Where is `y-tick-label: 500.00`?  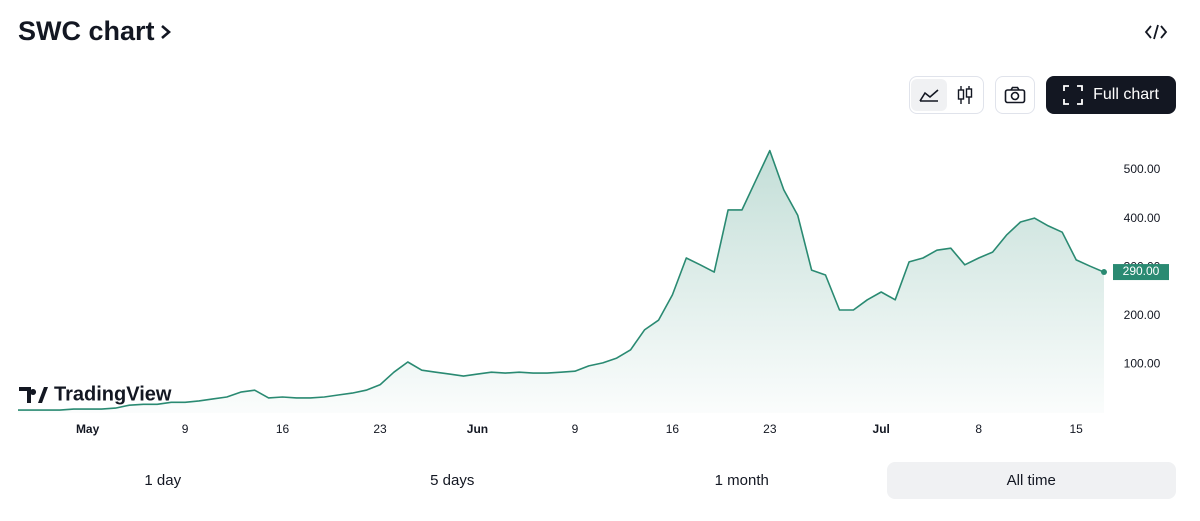
y-tick-label: 500.00 is located at coordinates (1142, 169).